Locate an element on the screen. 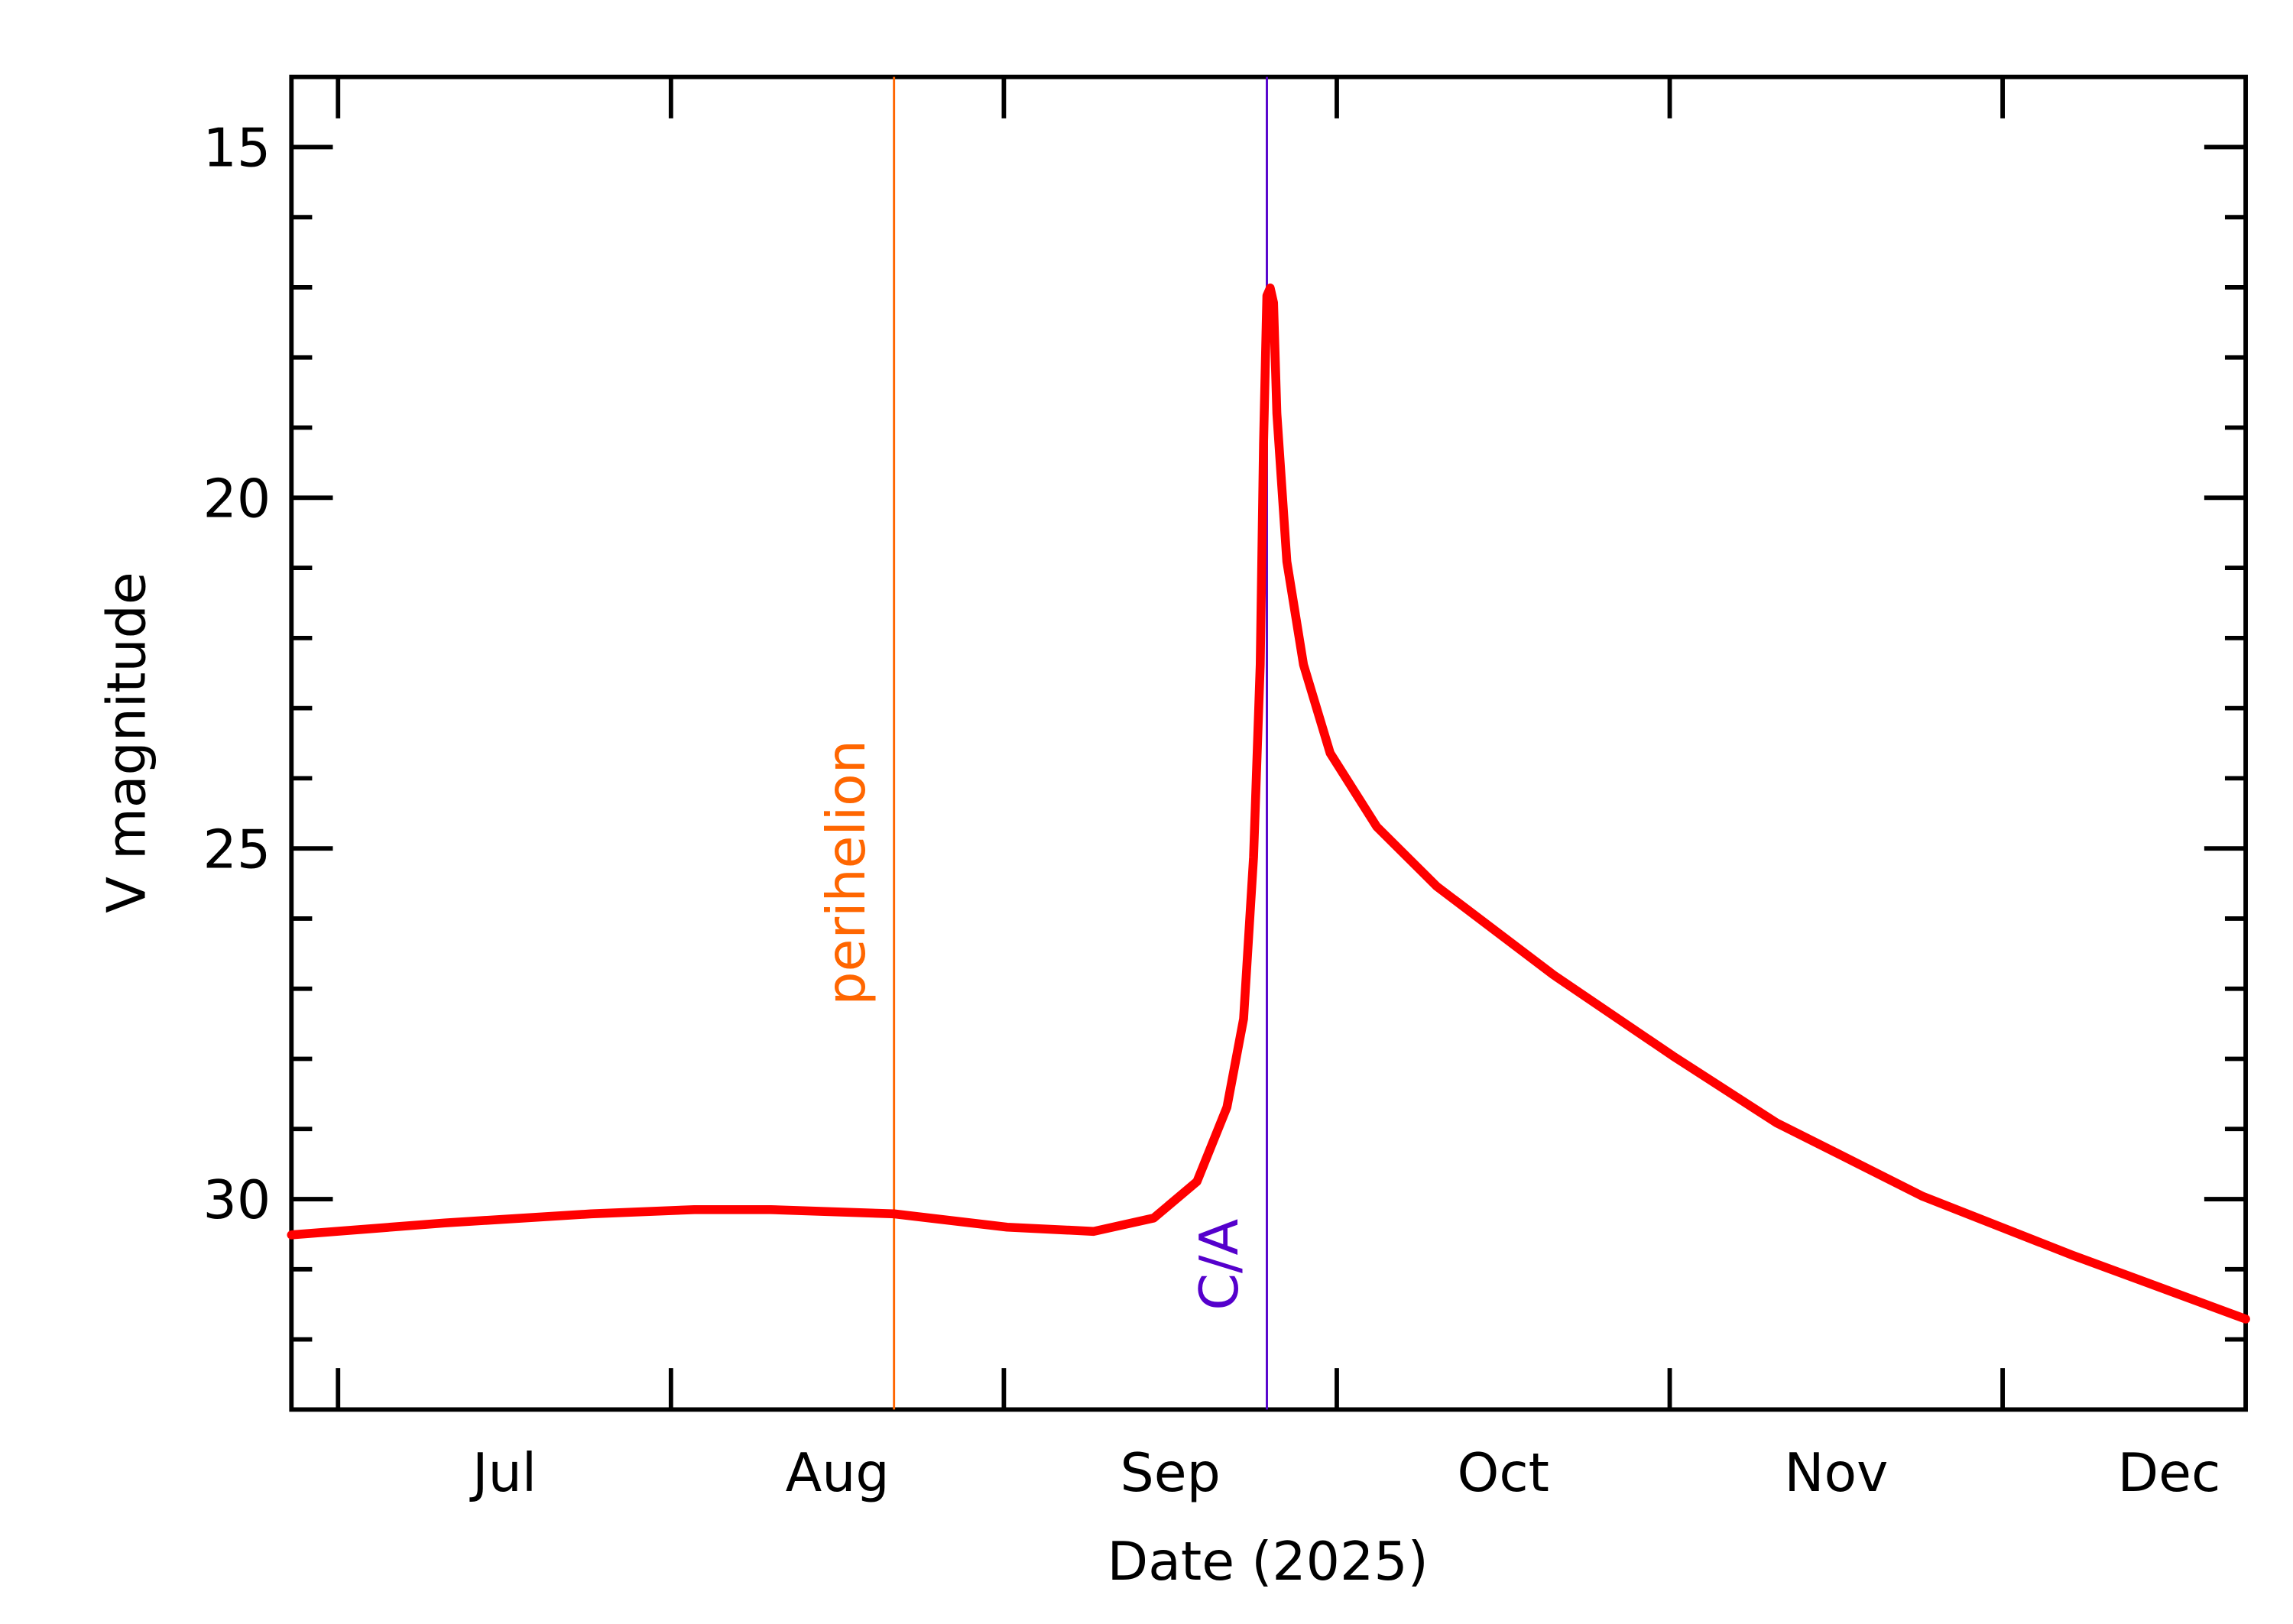  x-tick-label: Dec is located at coordinates (2168, 1473).